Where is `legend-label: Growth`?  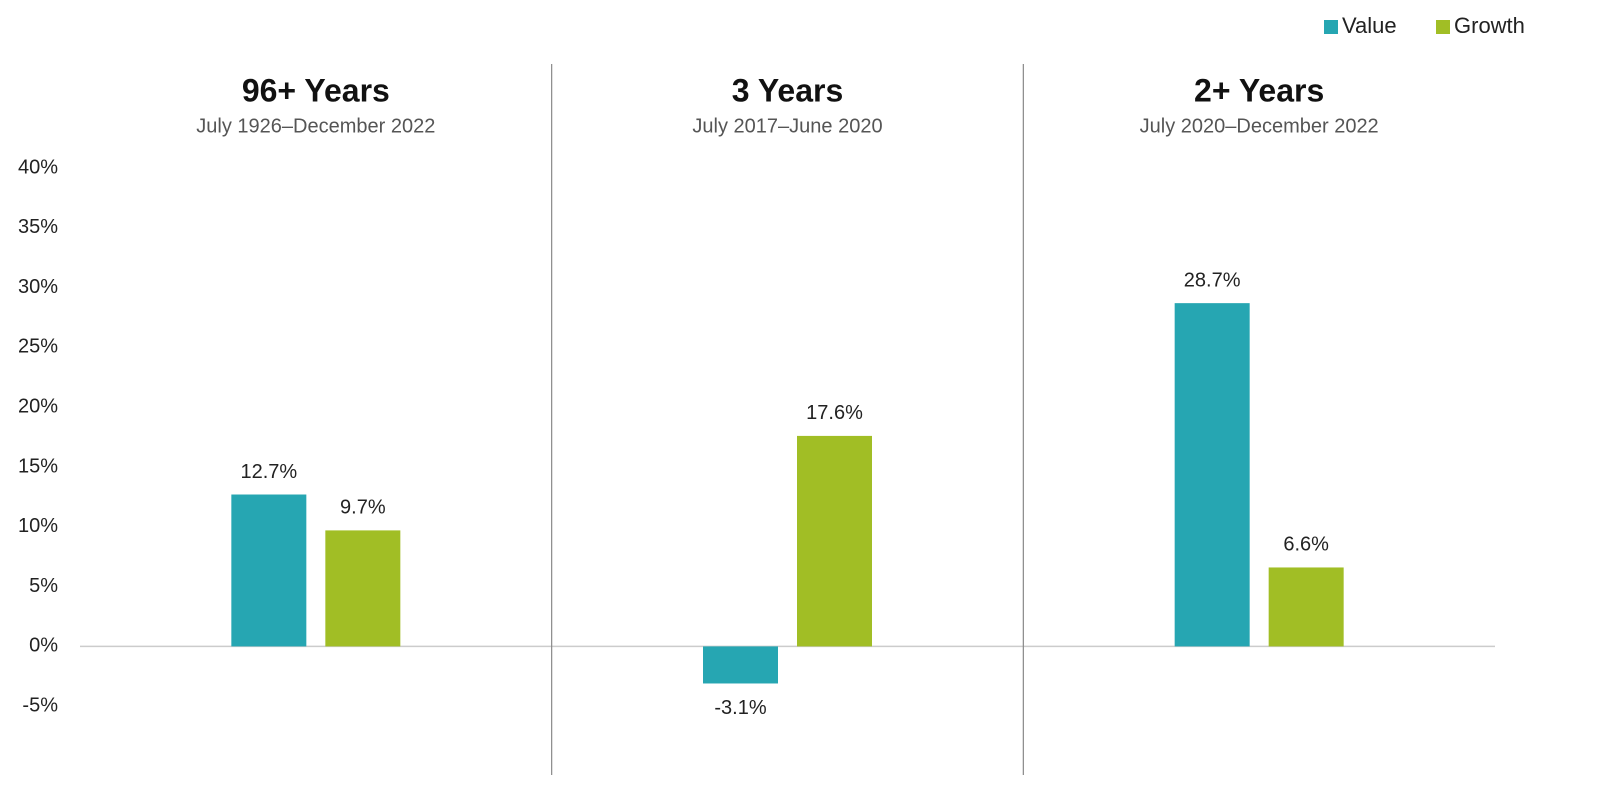 legend-label: Growth is located at coordinates (1489, 25).